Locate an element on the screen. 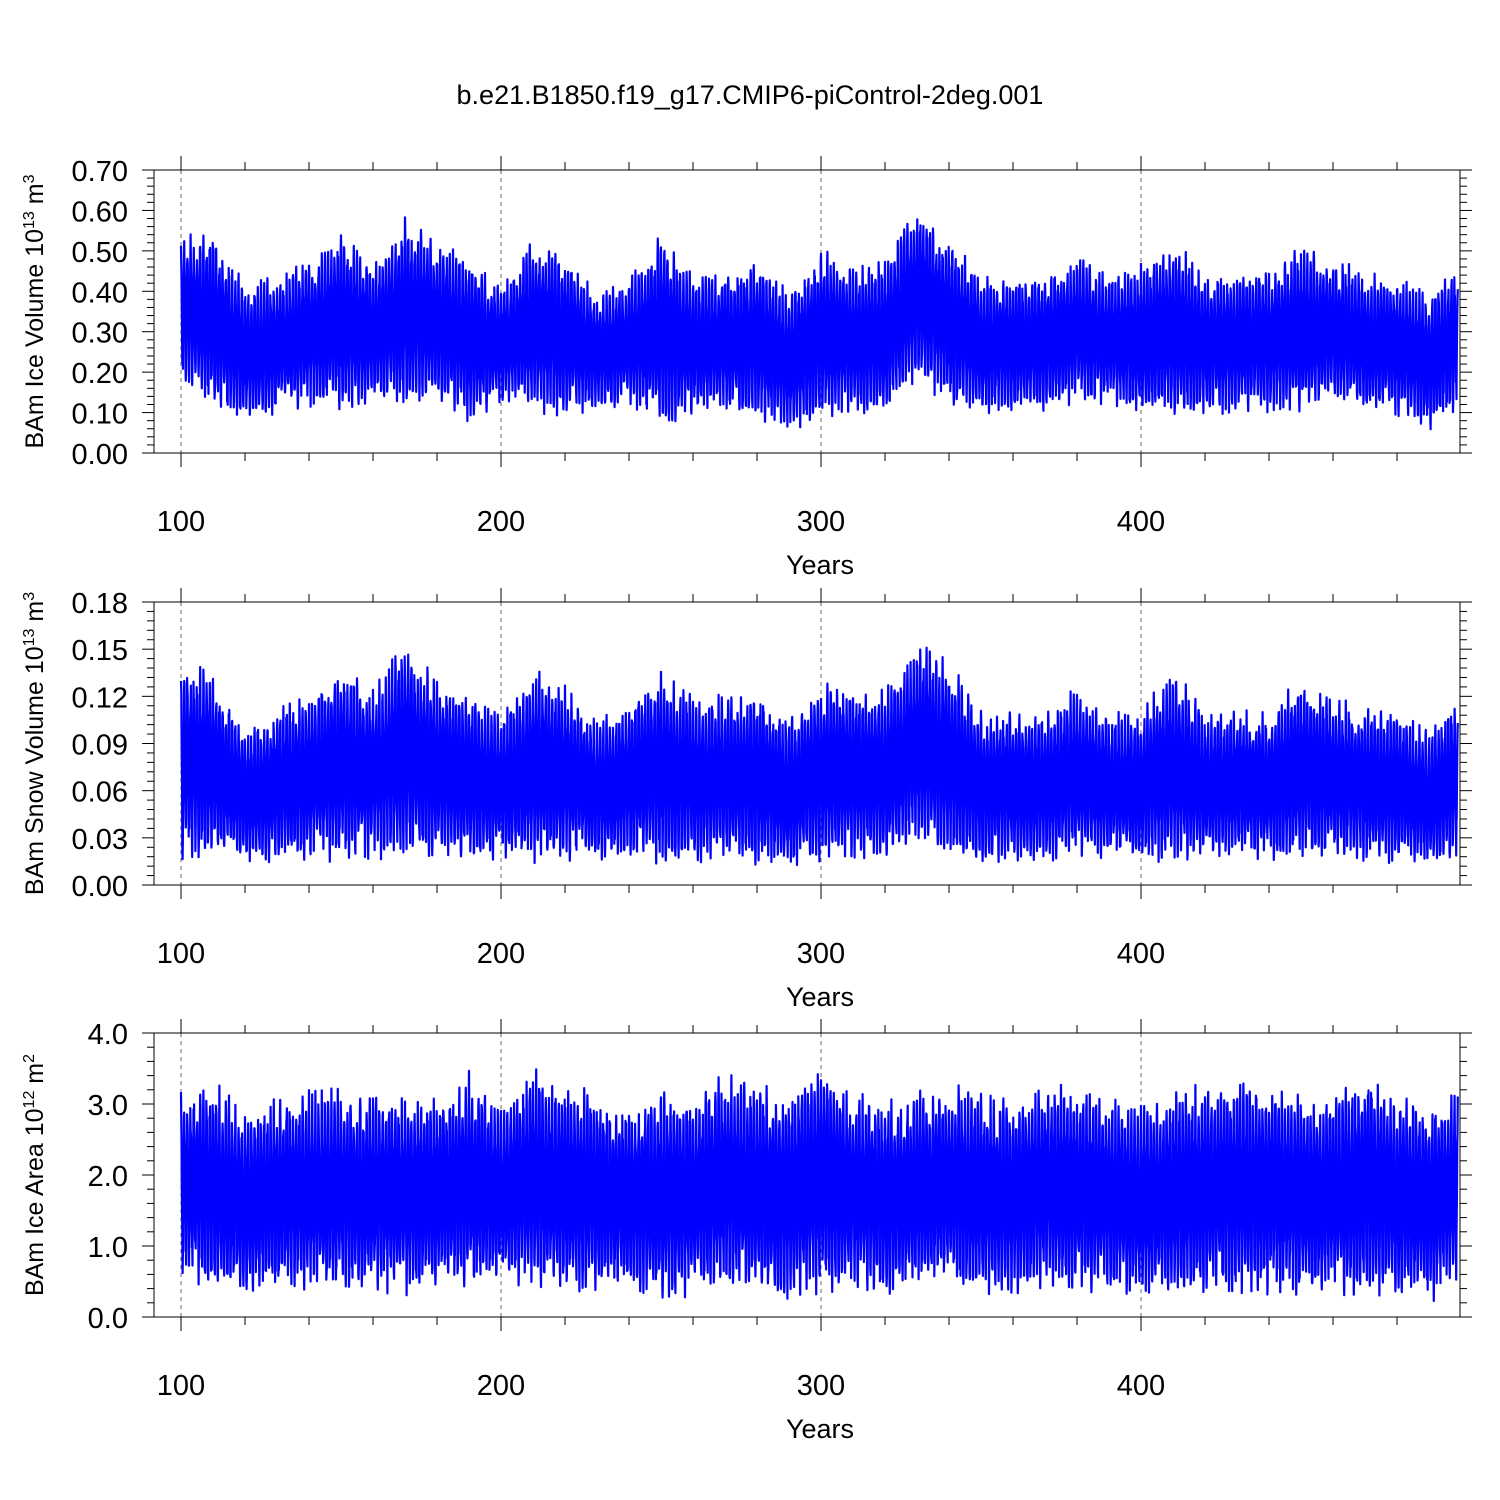 The width and height of the screenshot is (1500, 1500). y-axis-label: BAm Ice Area 1012 m2 is located at coordinates (35, 1175).